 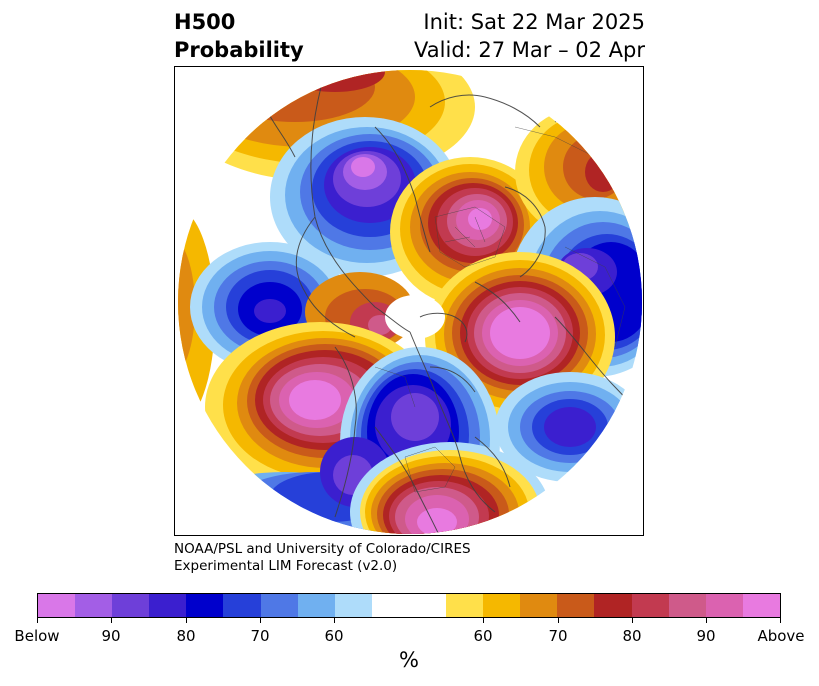 I want to click on tick-below: Below, so click(x=37, y=636).